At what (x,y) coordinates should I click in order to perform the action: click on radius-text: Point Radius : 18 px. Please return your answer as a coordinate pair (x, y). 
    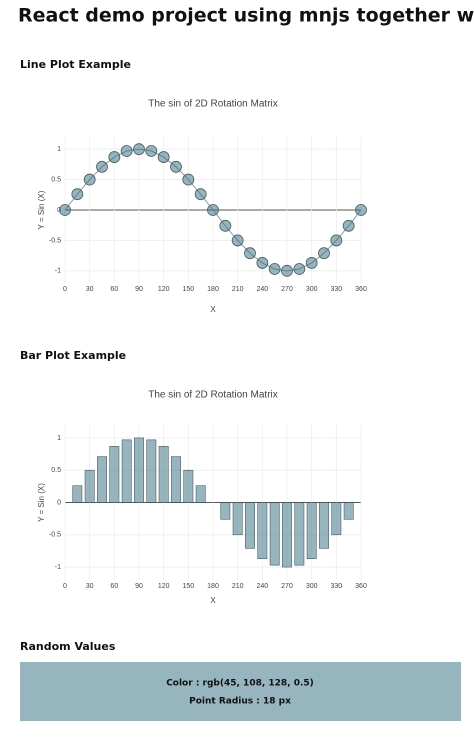
    Looking at the image, I should click on (240, 702).